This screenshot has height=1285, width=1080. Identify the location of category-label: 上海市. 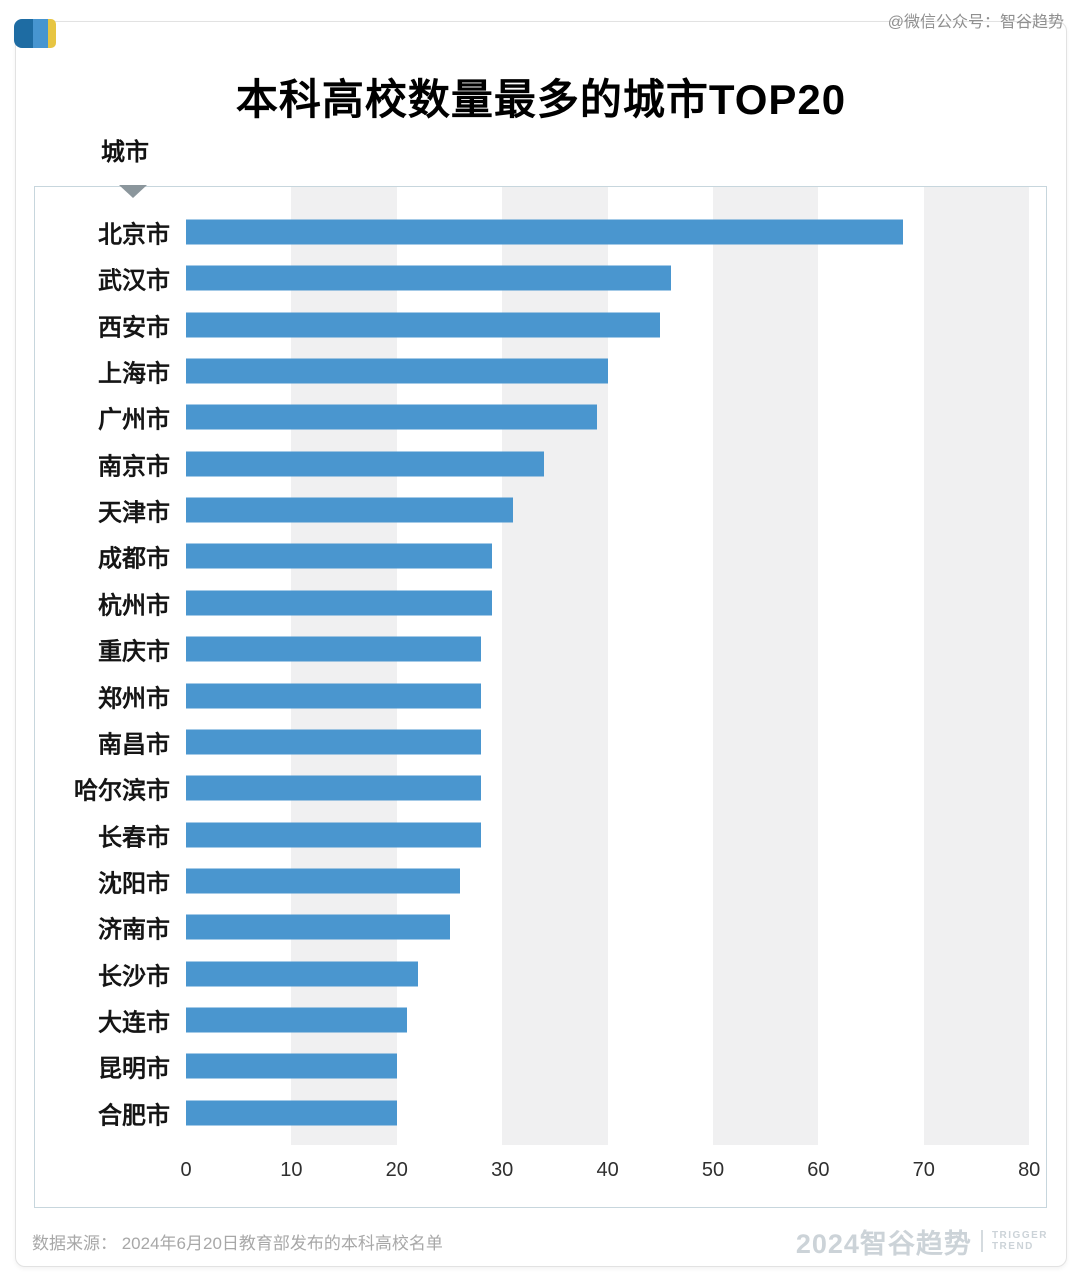
(134, 374).